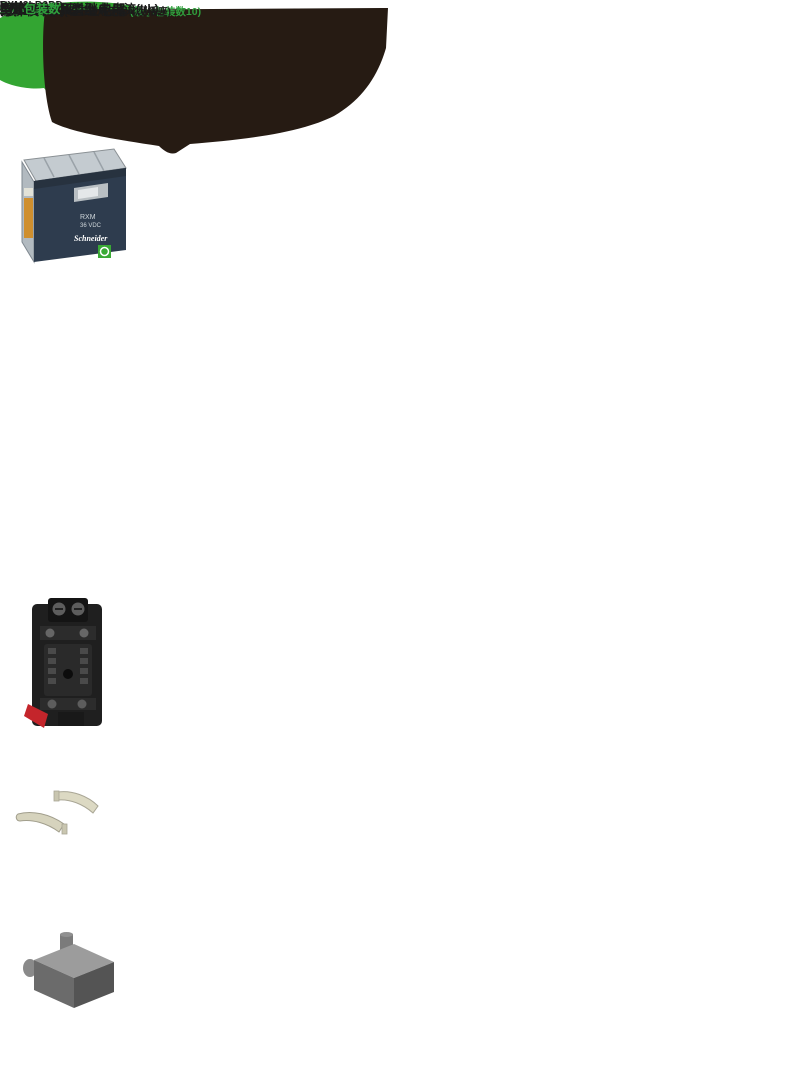  I want to click on unit-kg-2: kg, so click(6, 6).